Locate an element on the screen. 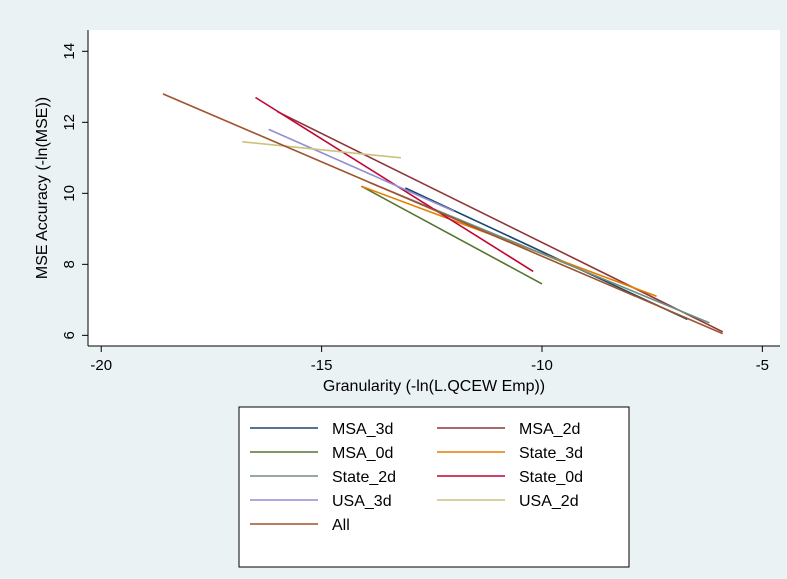  y-tick-label: 14 is located at coordinates (69, 51).